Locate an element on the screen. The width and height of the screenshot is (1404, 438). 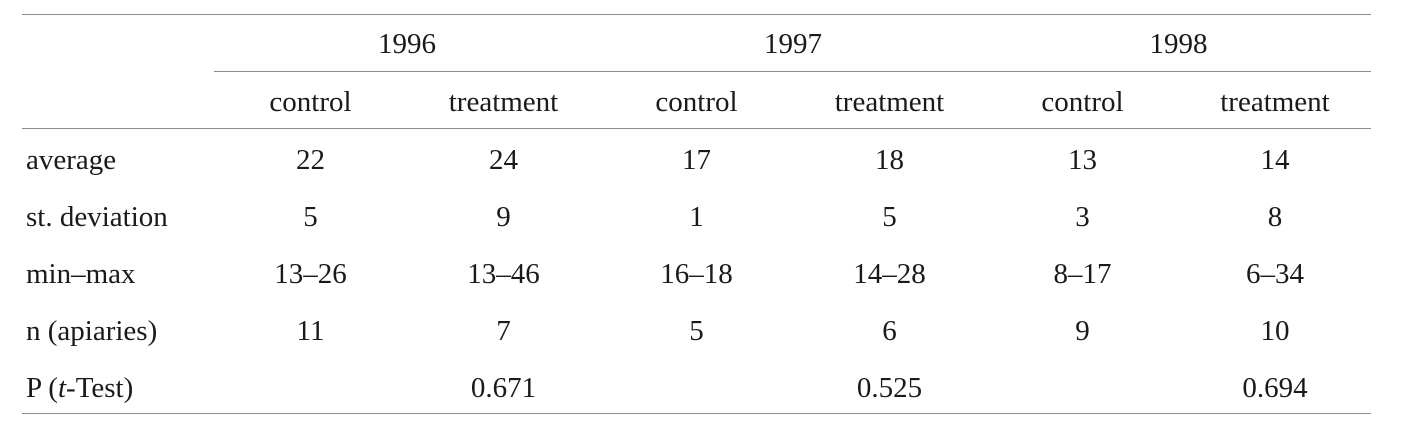
year-header-1996: 1996 is located at coordinates (407, 44).